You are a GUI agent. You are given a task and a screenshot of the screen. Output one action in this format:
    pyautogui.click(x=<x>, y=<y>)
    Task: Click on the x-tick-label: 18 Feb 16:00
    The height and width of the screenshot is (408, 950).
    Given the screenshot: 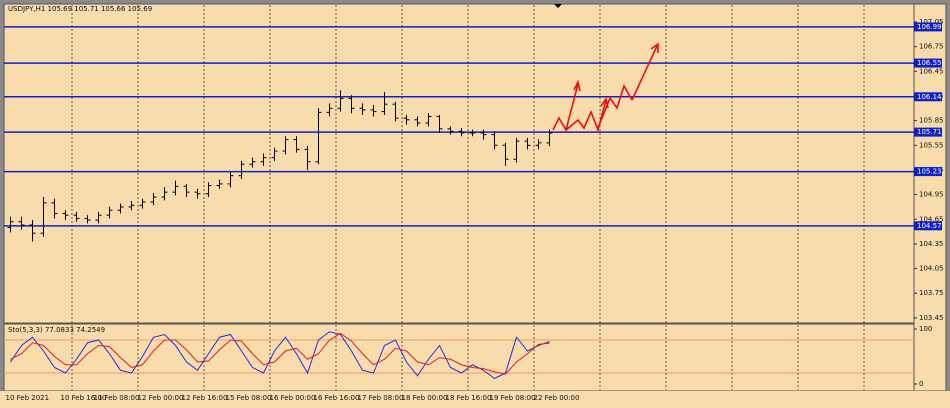 What is the action you would take?
    pyautogui.click(x=469, y=398)
    